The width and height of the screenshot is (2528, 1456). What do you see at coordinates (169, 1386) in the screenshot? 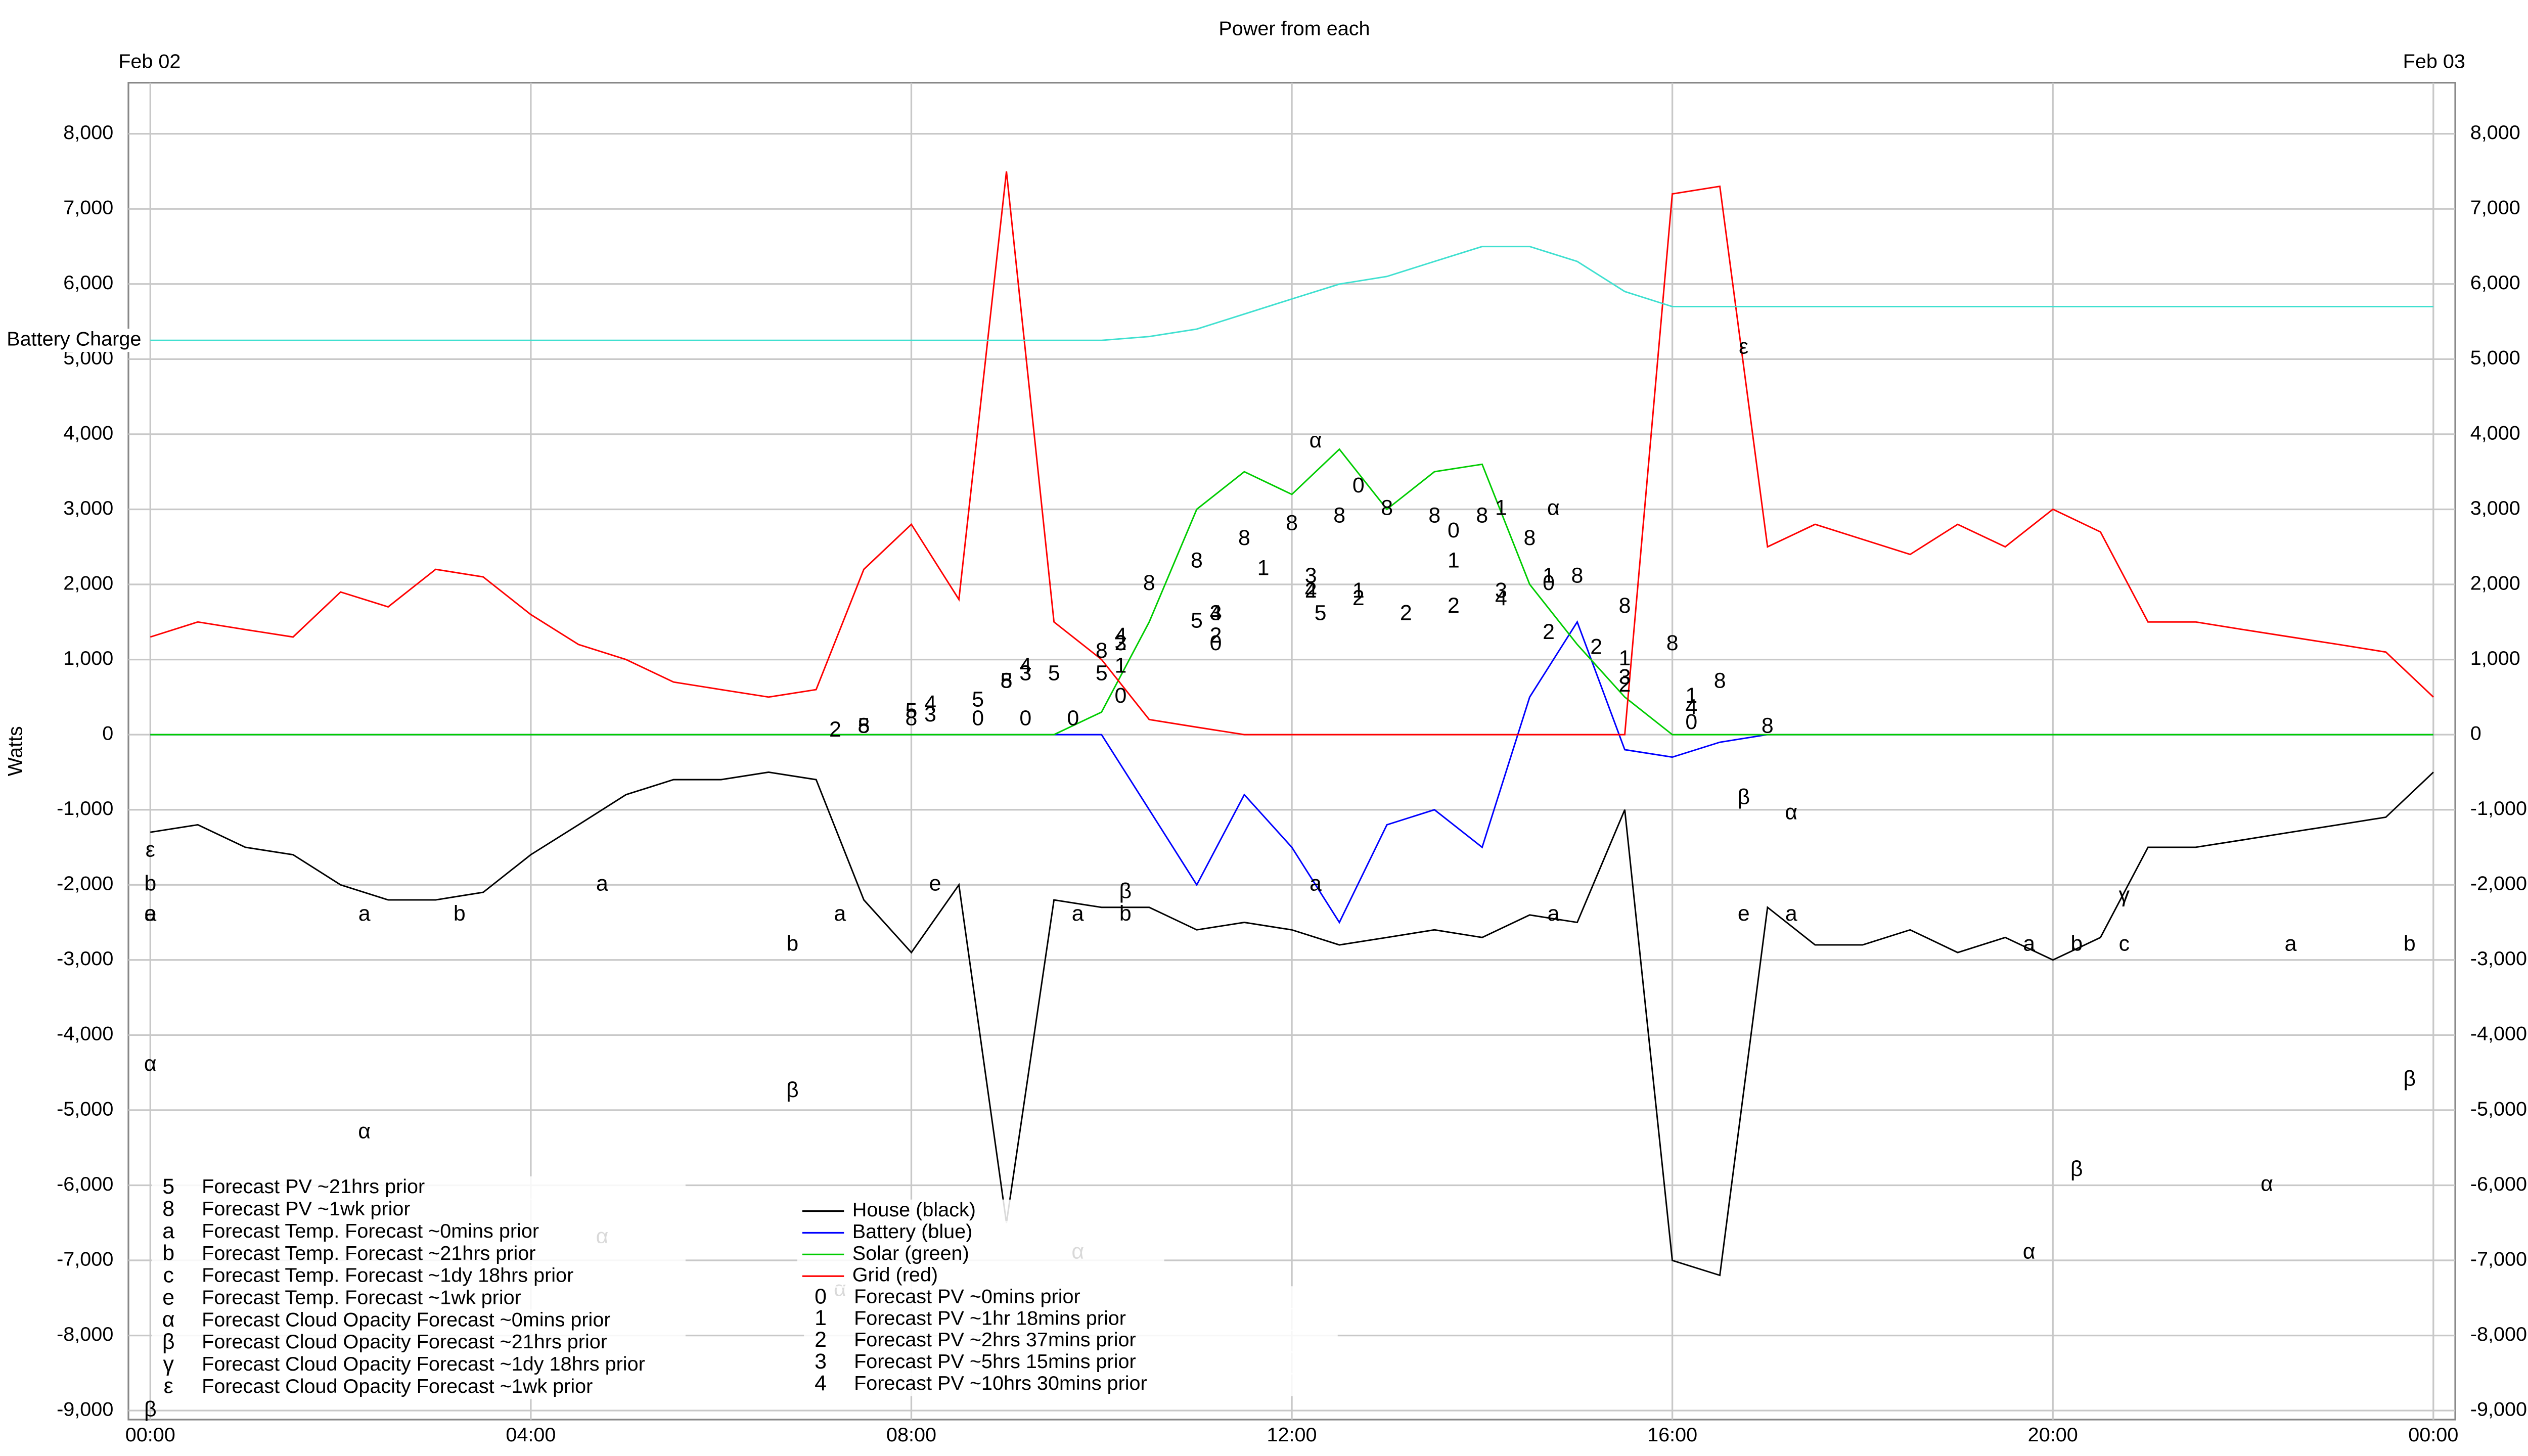
I see `legend-marker: ε` at bounding box center [169, 1386].